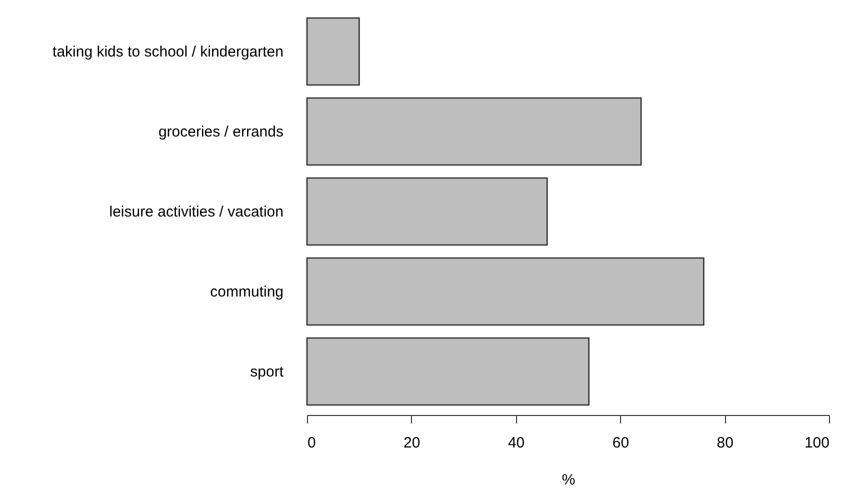 This screenshot has height=499, width=844. Describe the element at coordinates (196, 212) in the screenshot. I see `y-tick-label: leisure activities / vacation` at that location.